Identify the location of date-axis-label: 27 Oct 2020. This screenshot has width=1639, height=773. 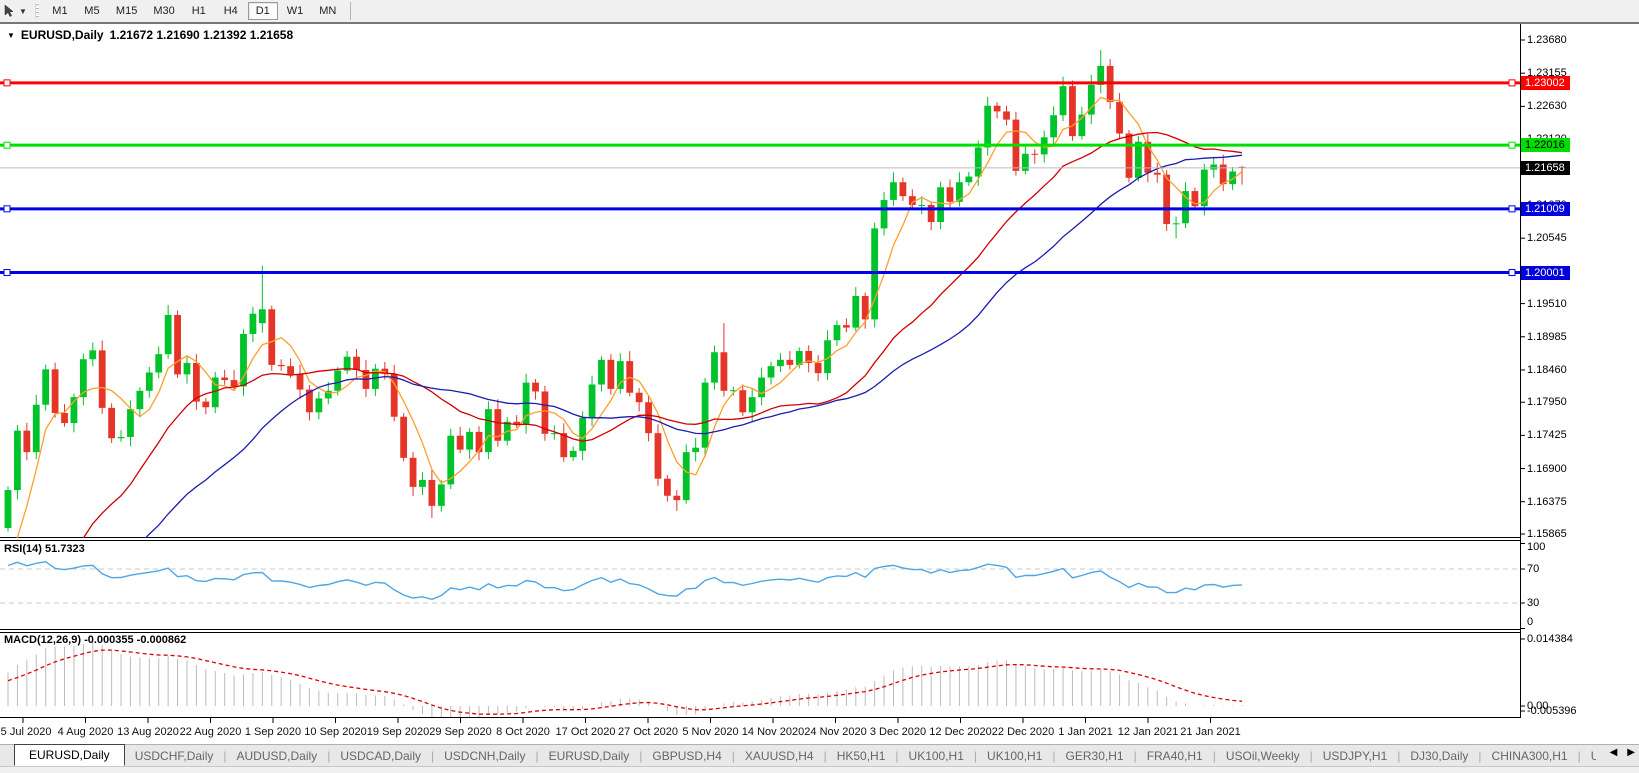
(648, 732).